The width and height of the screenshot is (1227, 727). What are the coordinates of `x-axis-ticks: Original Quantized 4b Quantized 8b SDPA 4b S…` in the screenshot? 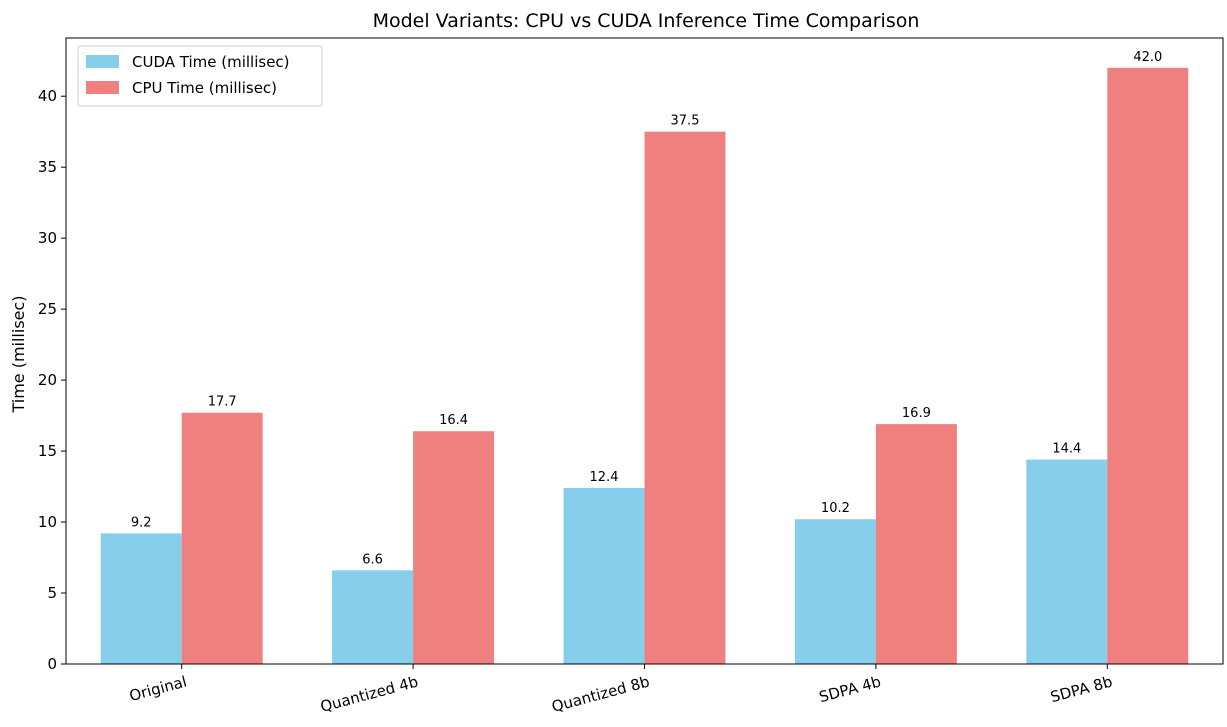 It's located at (620, 690).